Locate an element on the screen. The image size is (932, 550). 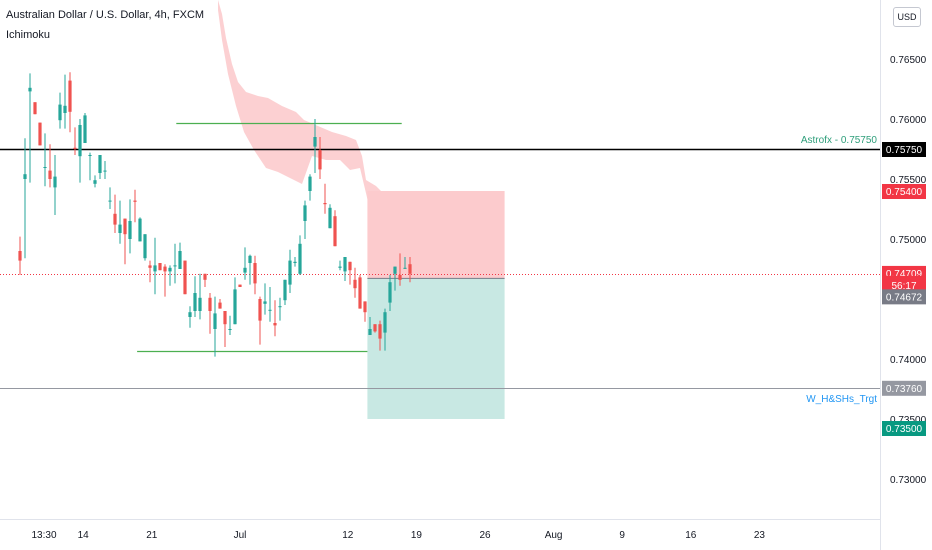
countdown-label-bg is located at coordinates (904, 283).